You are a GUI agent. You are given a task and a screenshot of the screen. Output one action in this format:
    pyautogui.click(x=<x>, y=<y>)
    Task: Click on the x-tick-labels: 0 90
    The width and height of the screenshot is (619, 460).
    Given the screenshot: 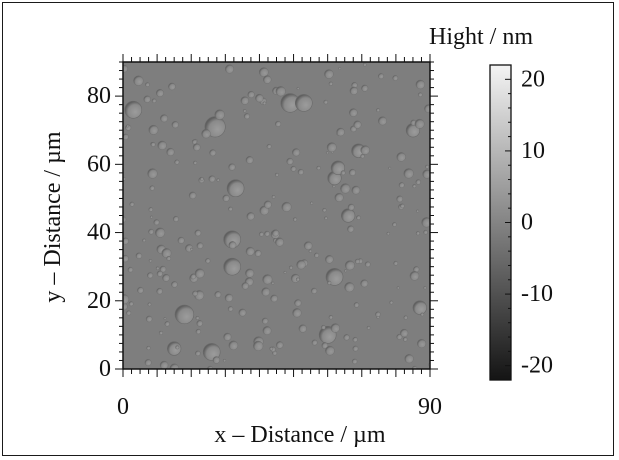 What is the action you would take?
    pyautogui.click(x=279, y=407)
    